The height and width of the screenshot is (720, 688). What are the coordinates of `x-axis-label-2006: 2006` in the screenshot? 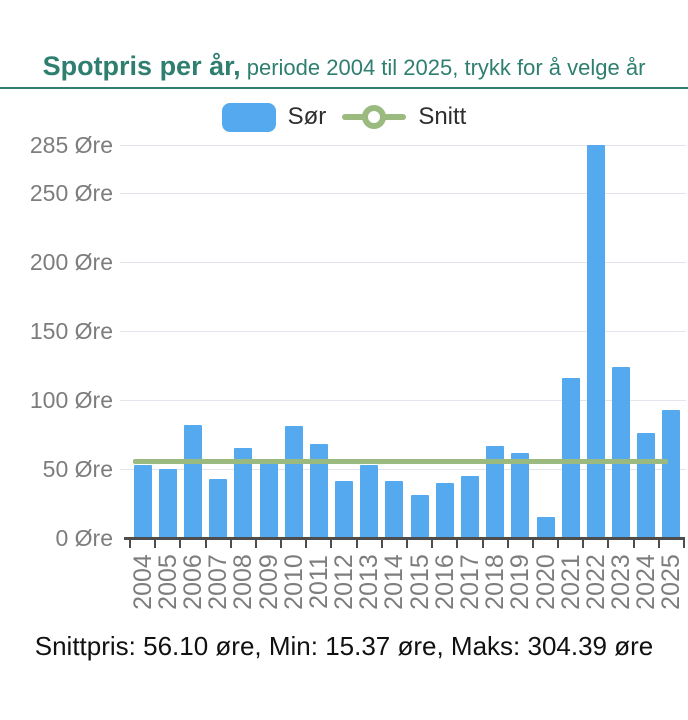 It's located at (192, 582).